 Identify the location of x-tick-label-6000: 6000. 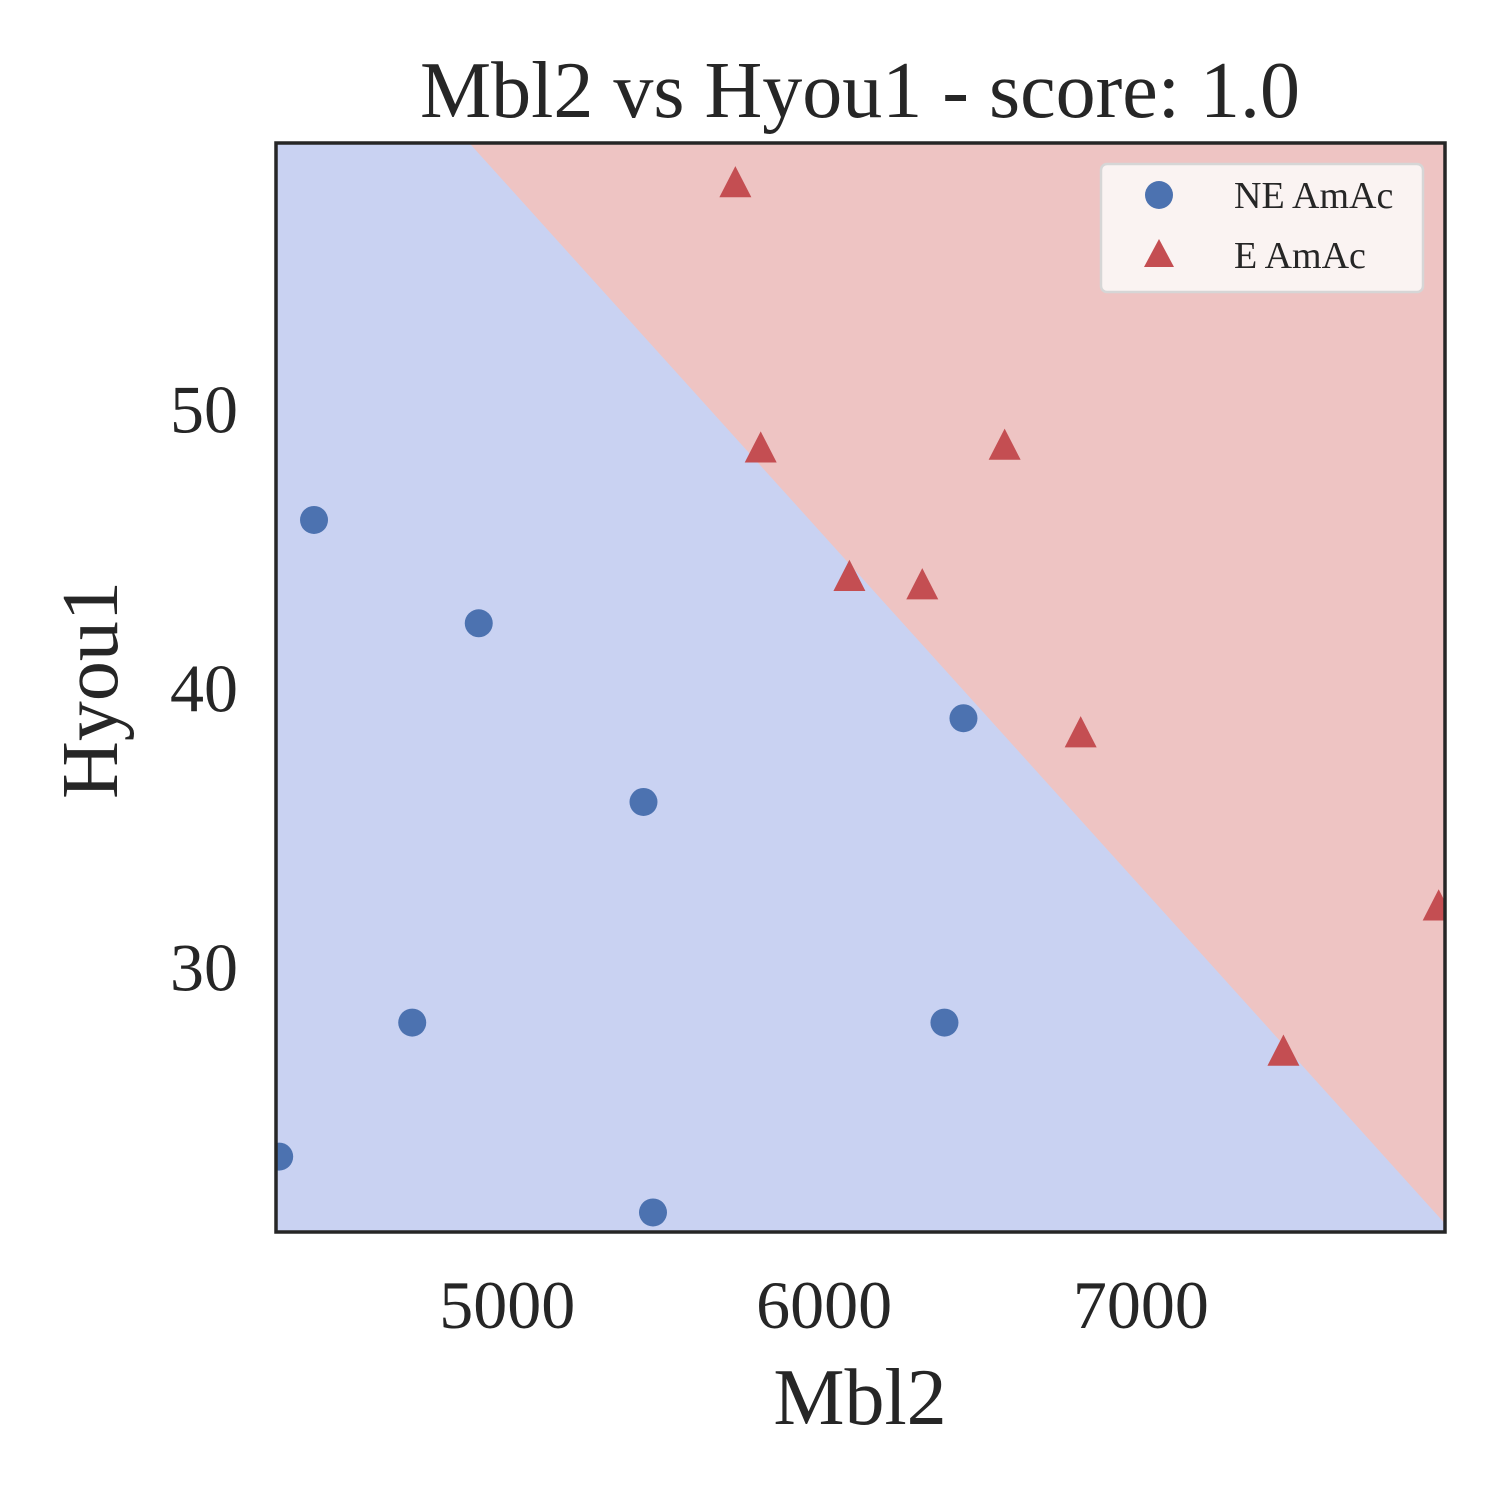
(824, 1305).